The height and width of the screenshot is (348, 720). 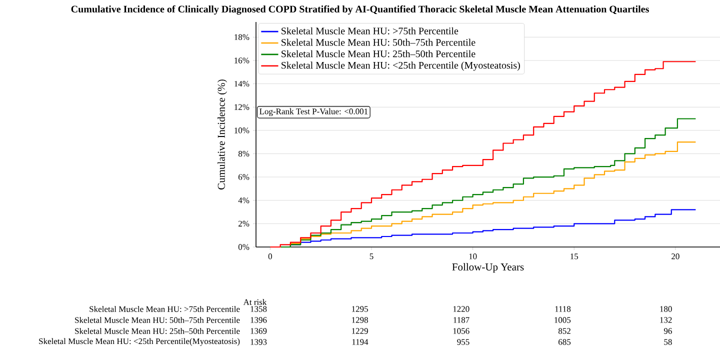 I want to click on x-tick-label: 20, so click(x=676, y=257).